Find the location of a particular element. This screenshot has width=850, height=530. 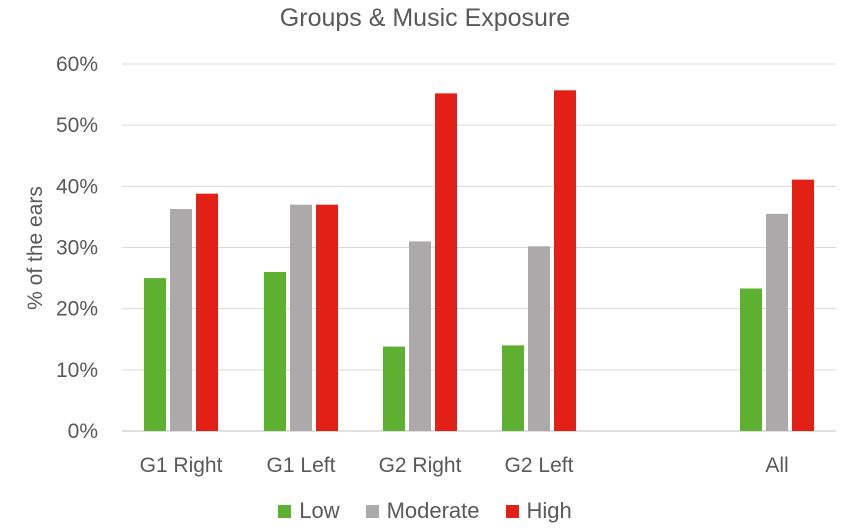

bar-moderate-g2-left is located at coordinates (539, 338).